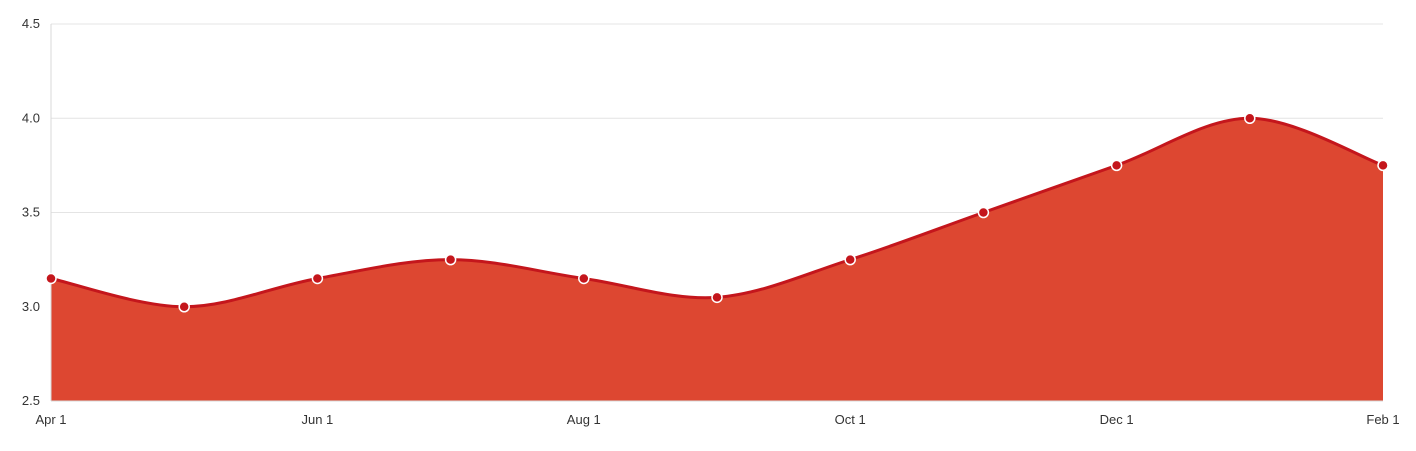  What do you see at coordinates (584, 419) in the screenshot?
I see `x-tick-label: Aug 1` at bounding box center [584, 419].